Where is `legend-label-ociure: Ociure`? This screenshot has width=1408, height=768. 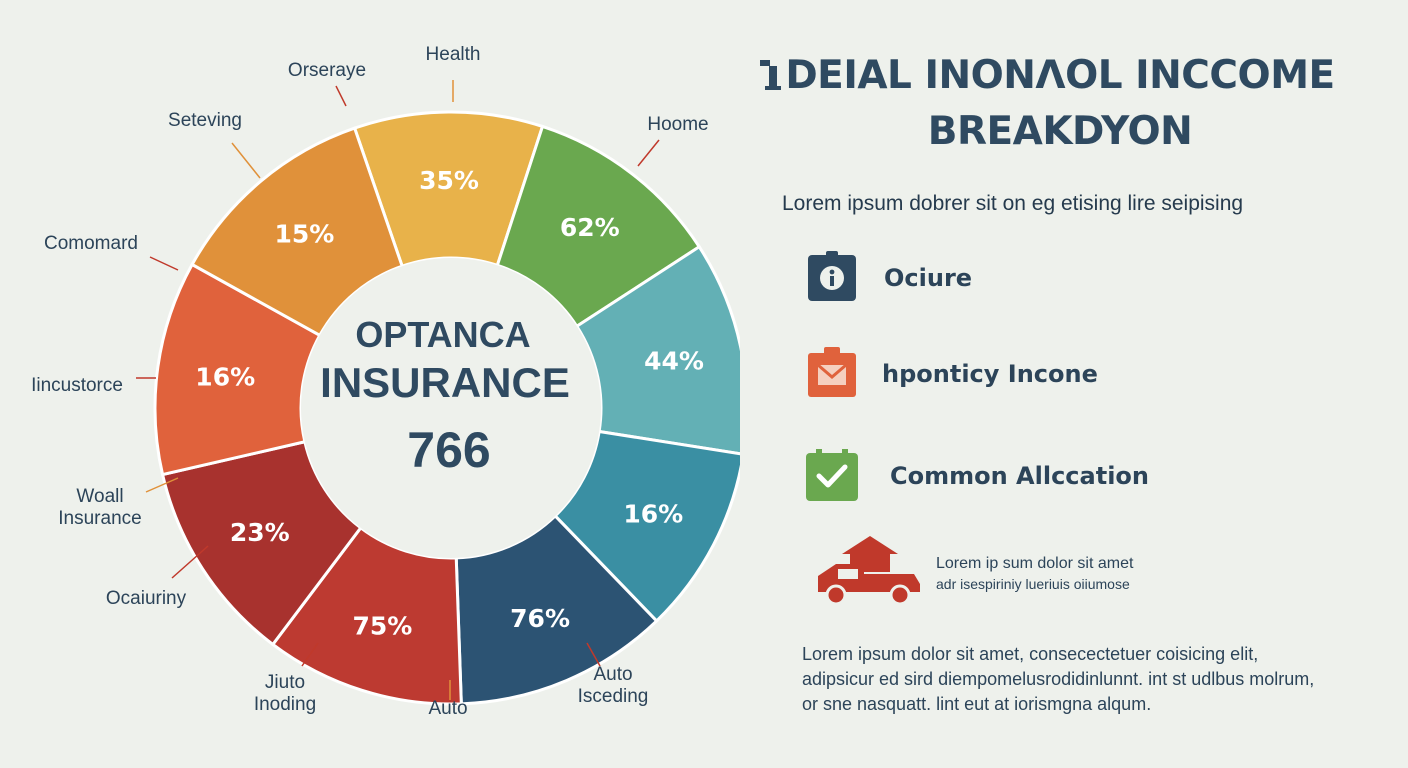 legend-label-ociure: Ociure is located at coordinates (928, 278).